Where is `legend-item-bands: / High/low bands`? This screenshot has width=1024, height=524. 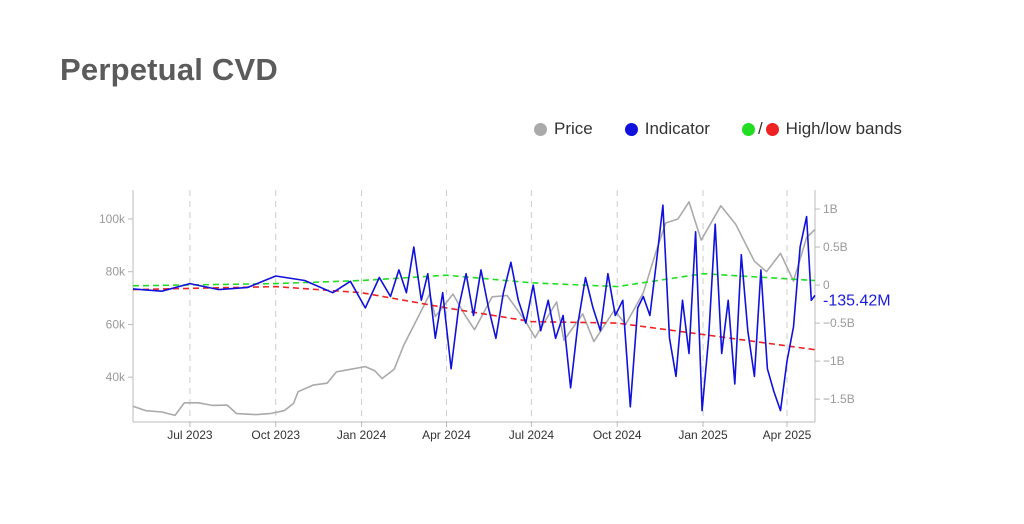 legend-item-bands: / High/low bands is located at coordinates (821, 129).